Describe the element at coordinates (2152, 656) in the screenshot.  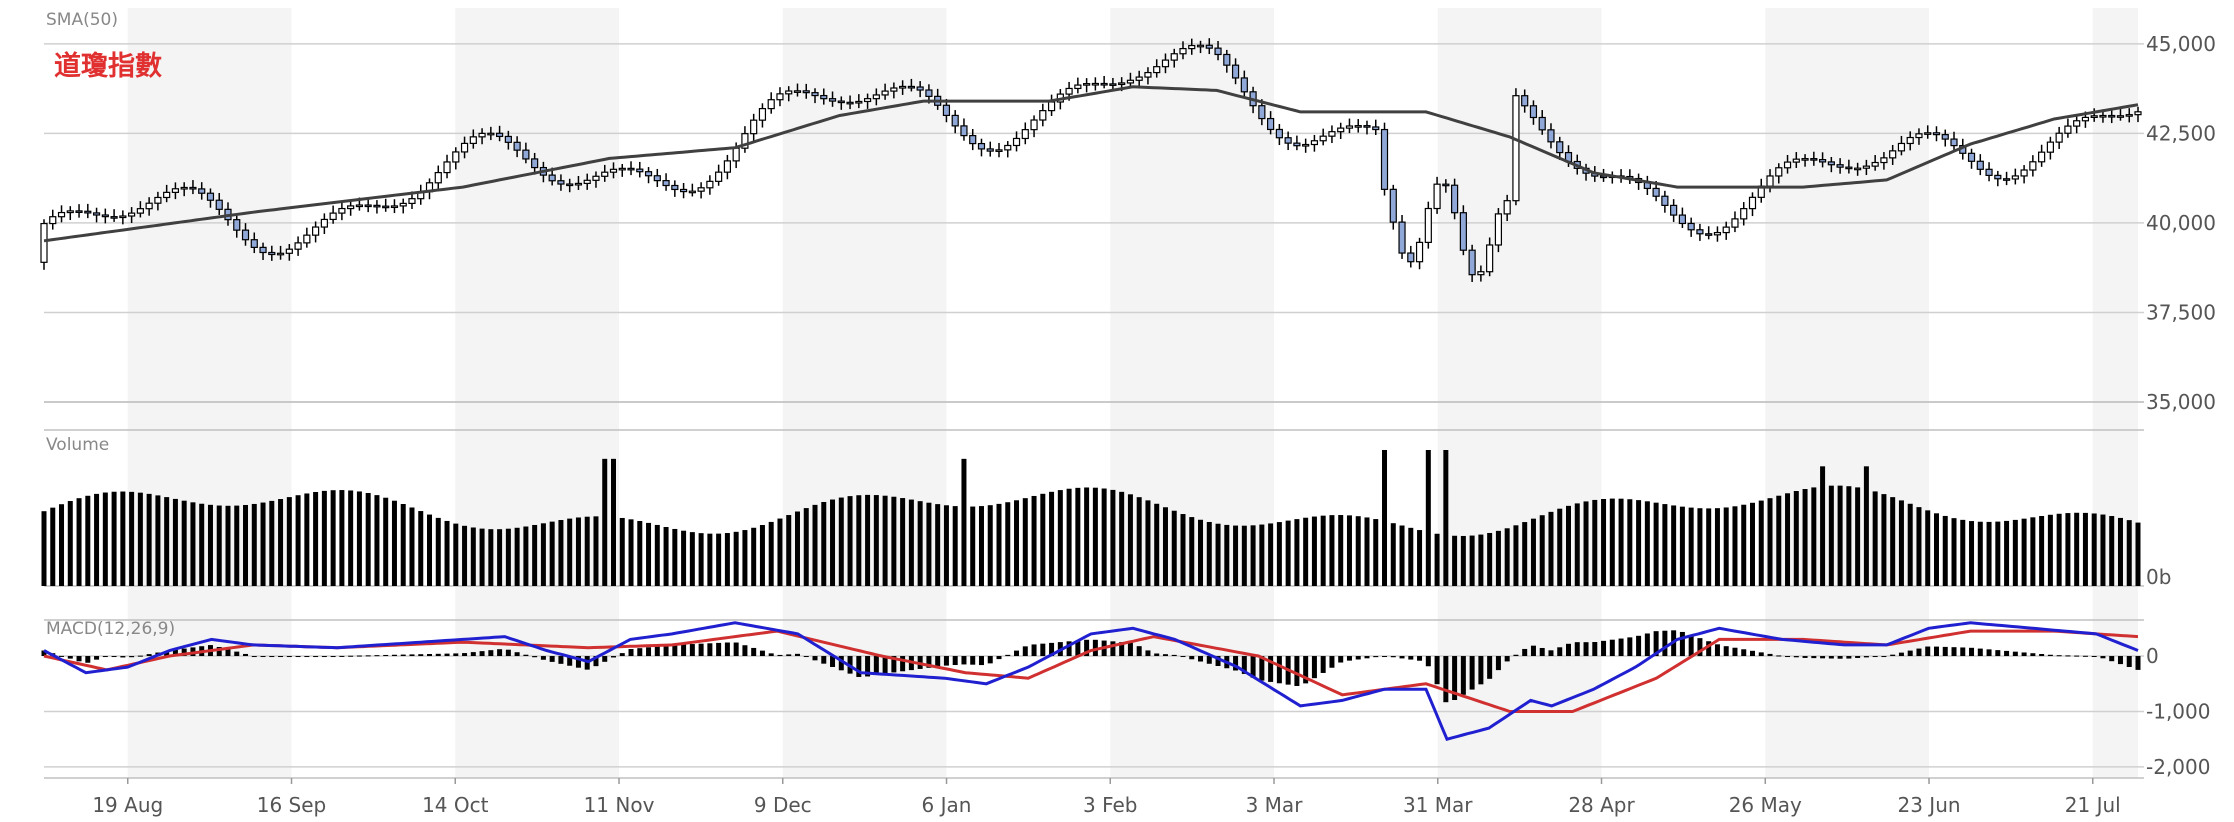
I see `macd-tick-label: 0` at that location.